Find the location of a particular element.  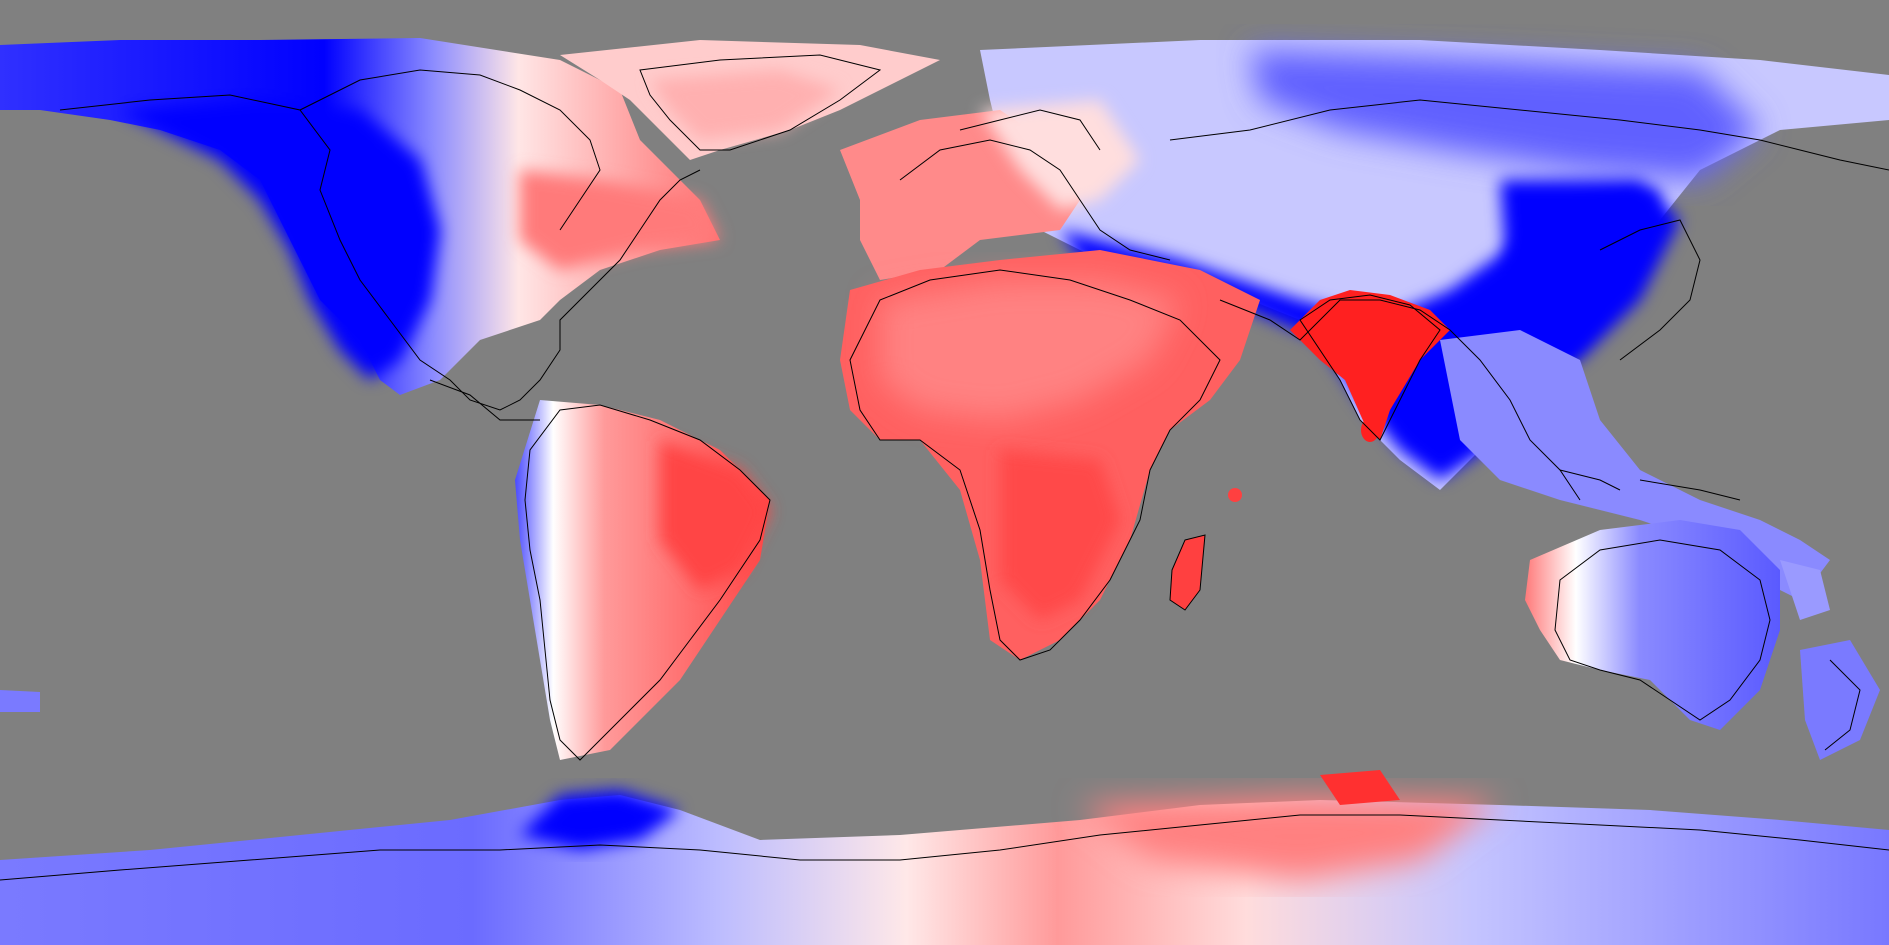

region-europe-west is located at coordinates (990, 190).